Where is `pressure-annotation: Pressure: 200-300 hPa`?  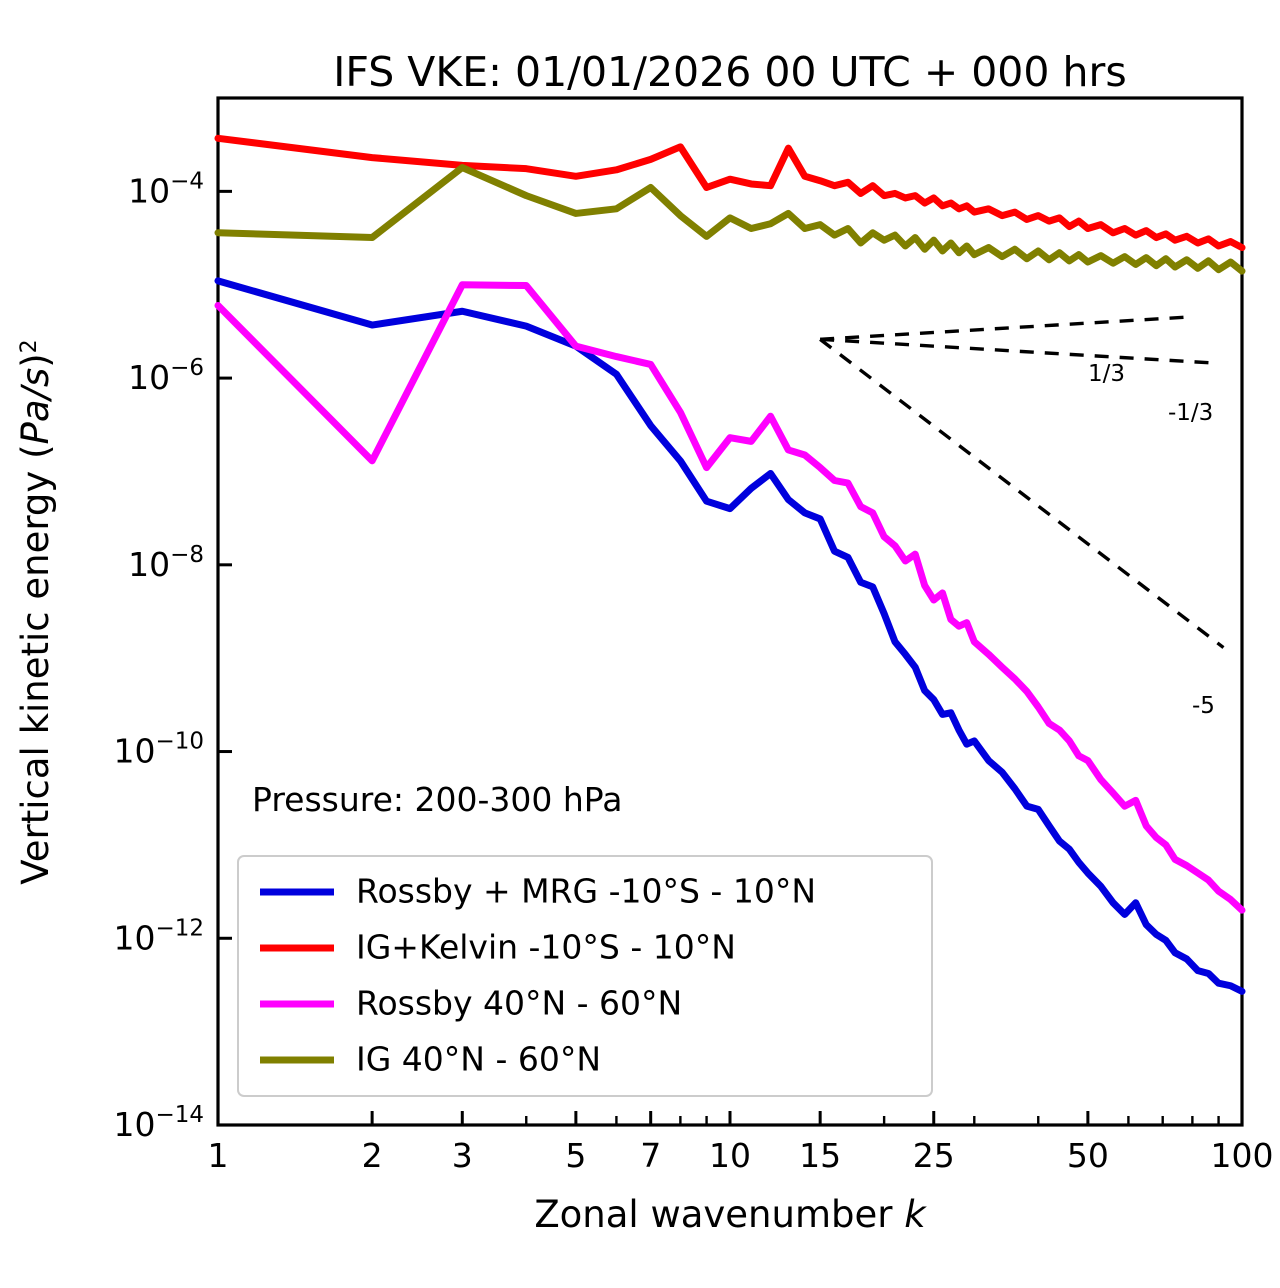
pressure-annotation: Pressure: 200-300 hPa is located at coordinates (437, 799).